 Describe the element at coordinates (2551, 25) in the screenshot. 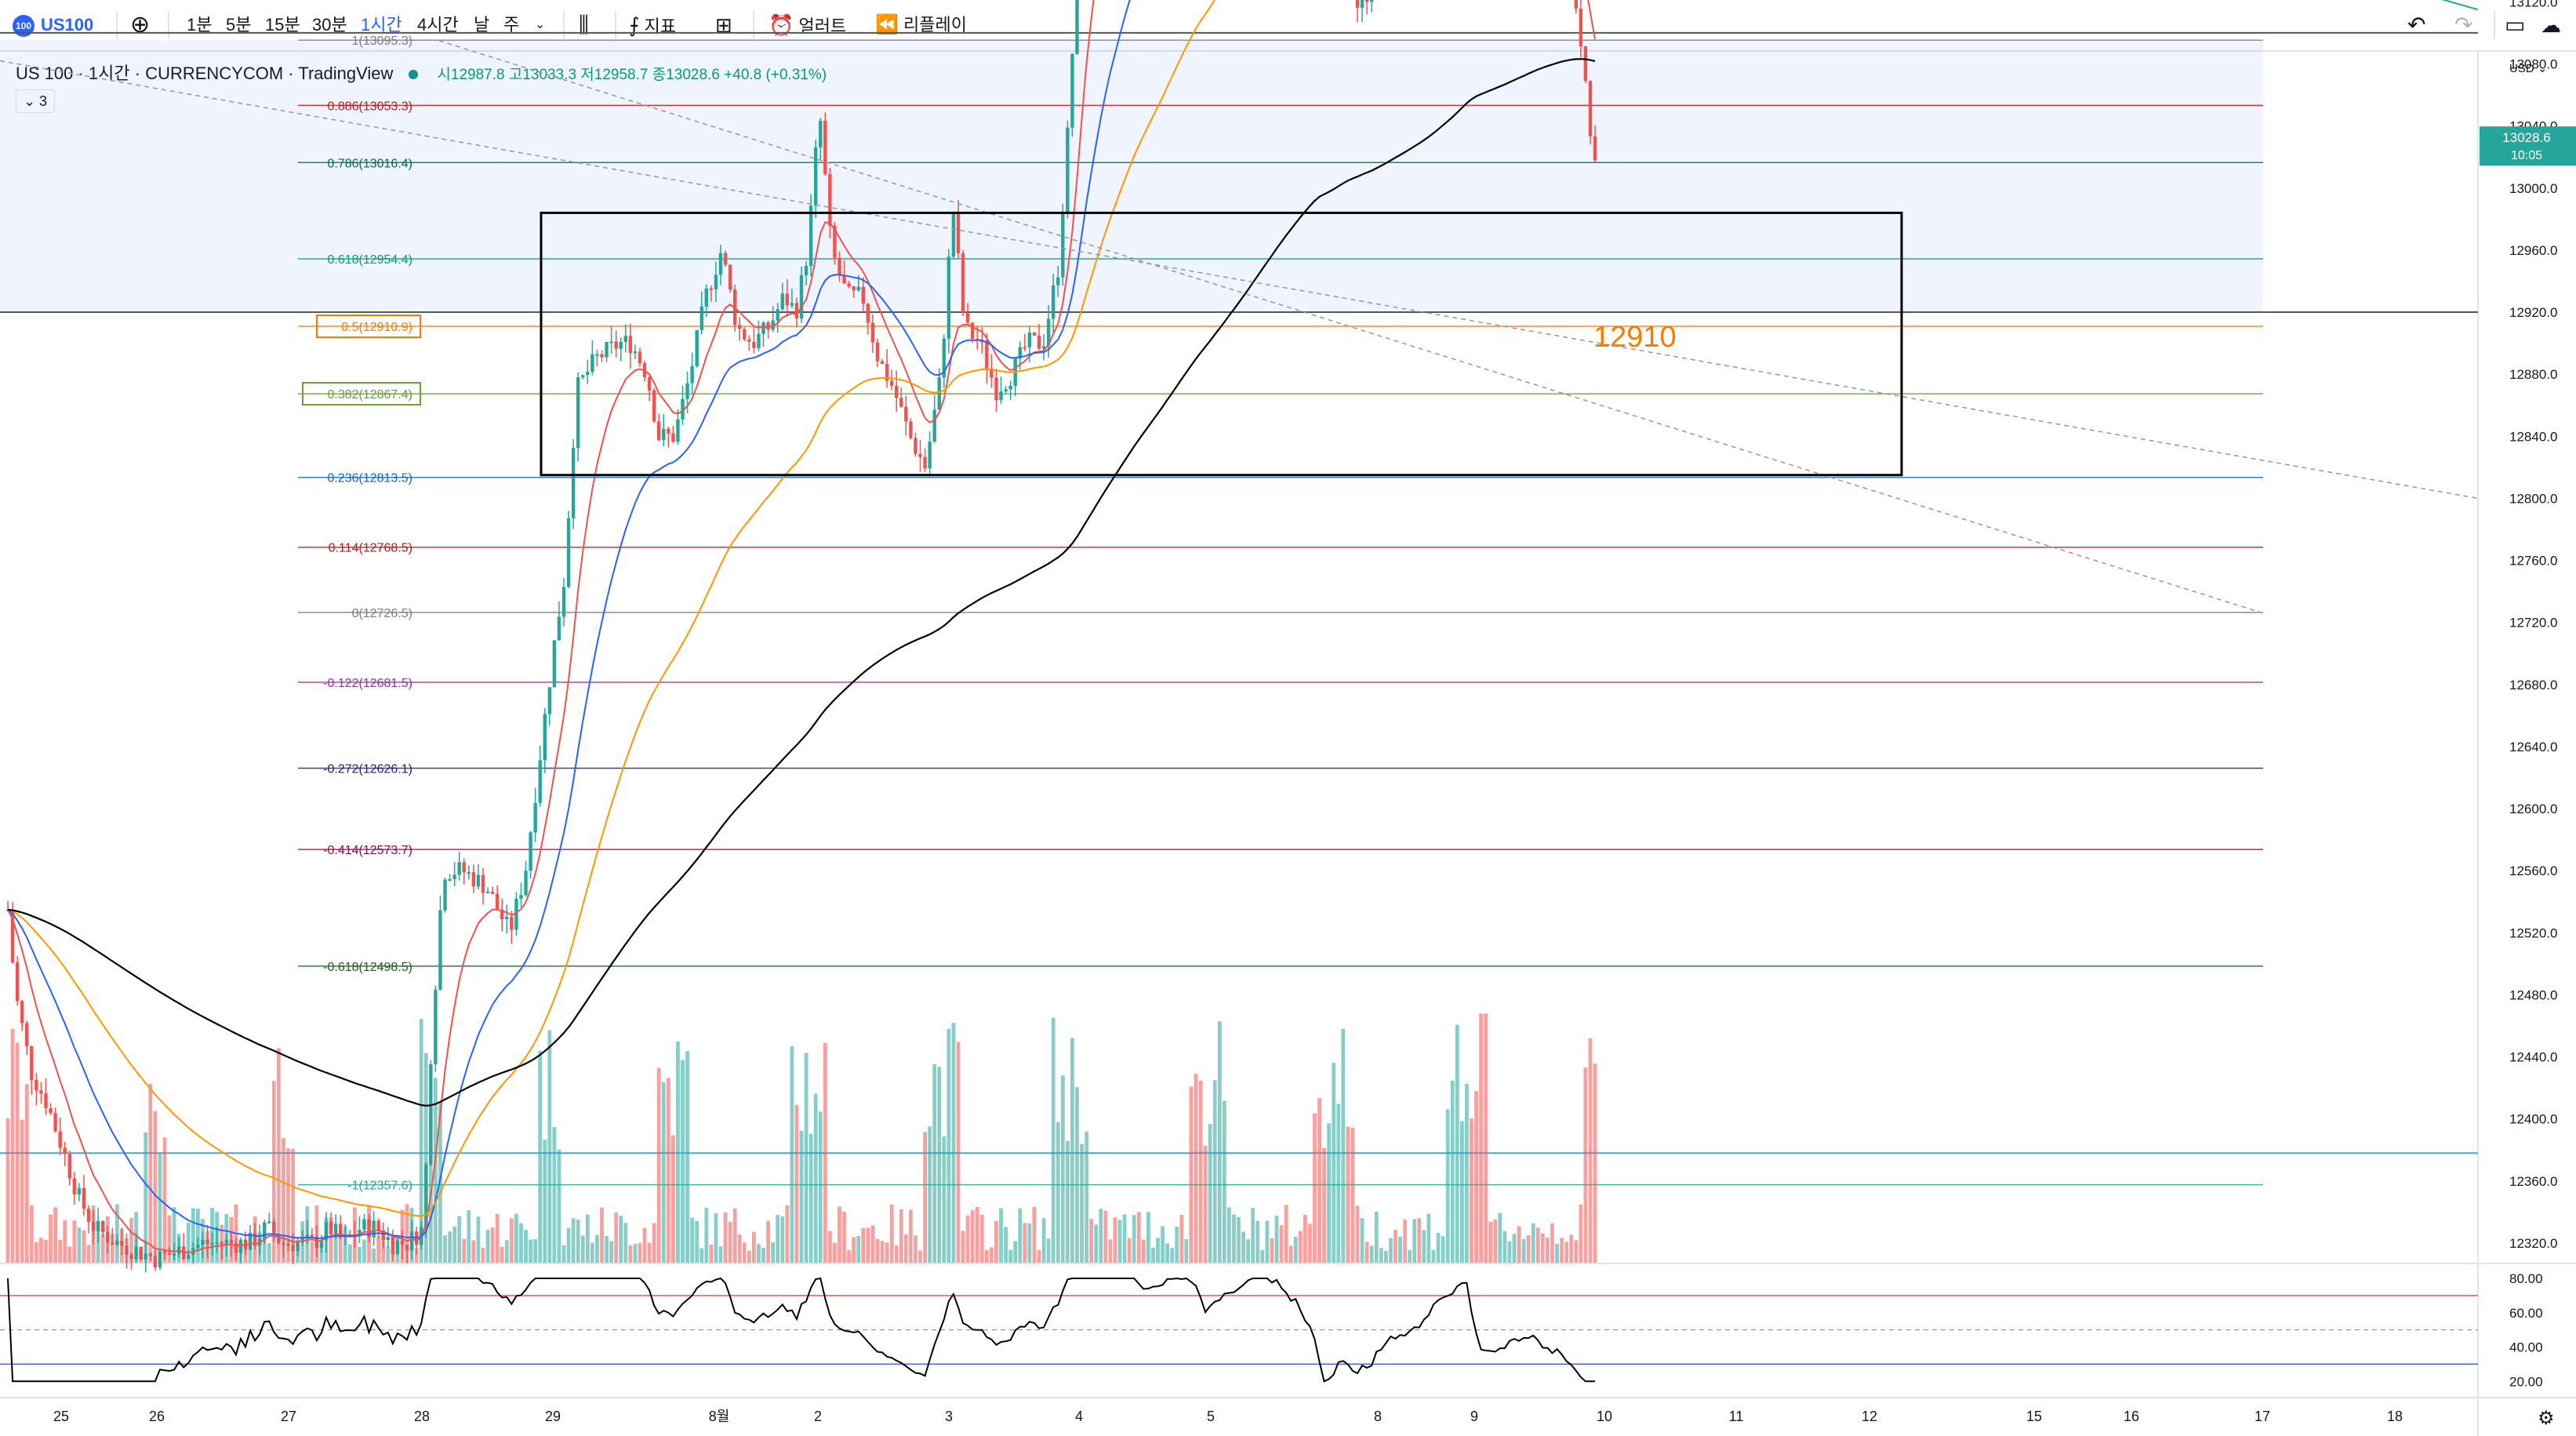

I see `snapshot-icon: ☁` at that location.